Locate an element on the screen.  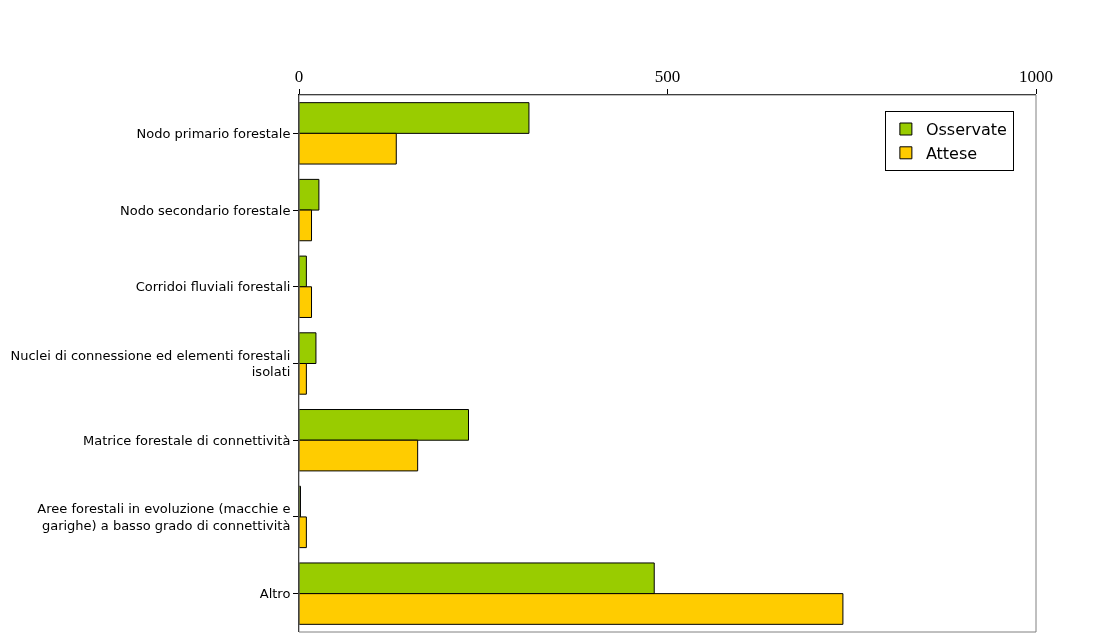
y-tick-label: Nodo primario forestale is located at coordinates (213, 133).